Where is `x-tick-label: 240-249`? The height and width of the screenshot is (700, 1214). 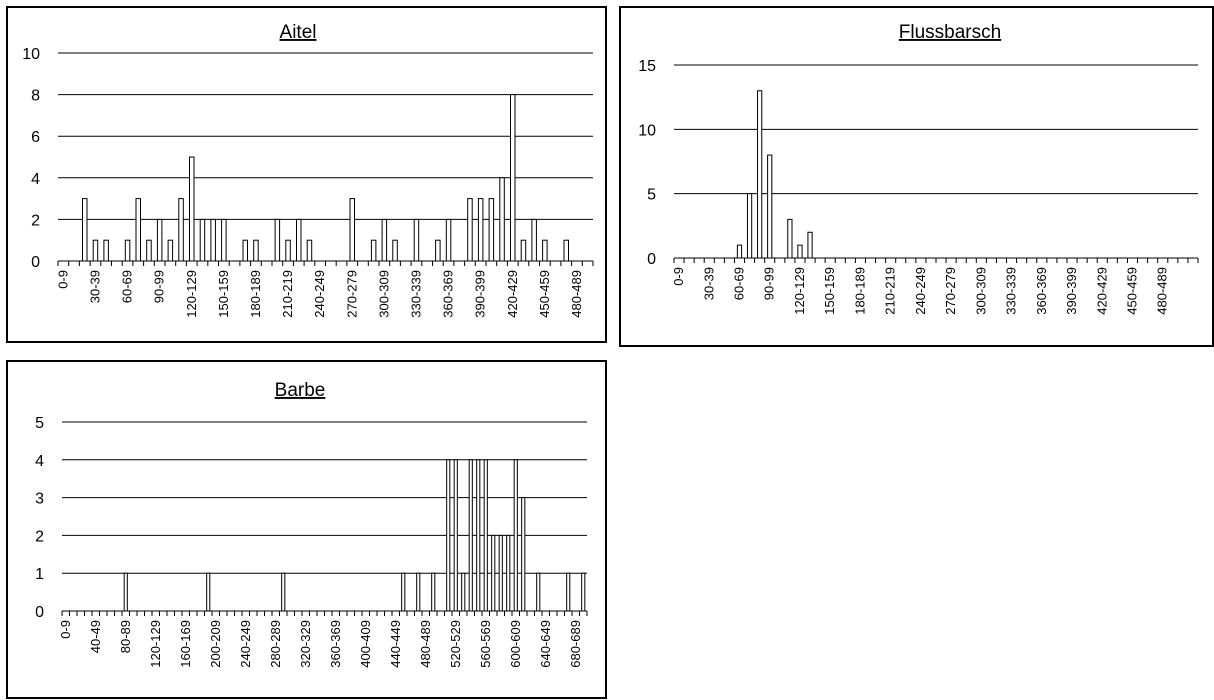
x-tick-label: 240-249 is located at coordinates (920, 291).